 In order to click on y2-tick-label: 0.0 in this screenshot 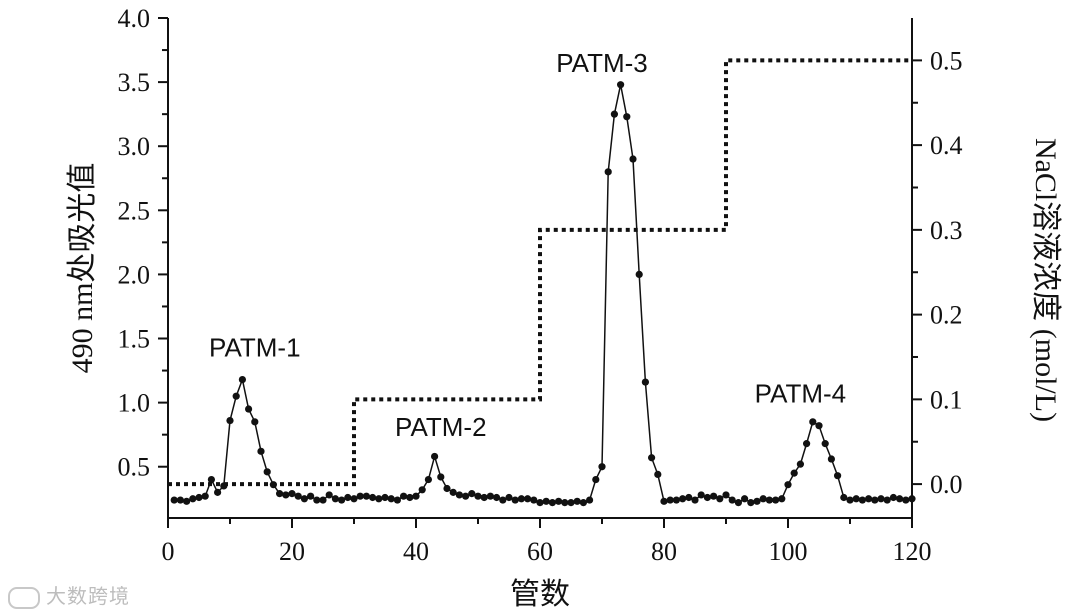, I will do `click(946, 484)`.